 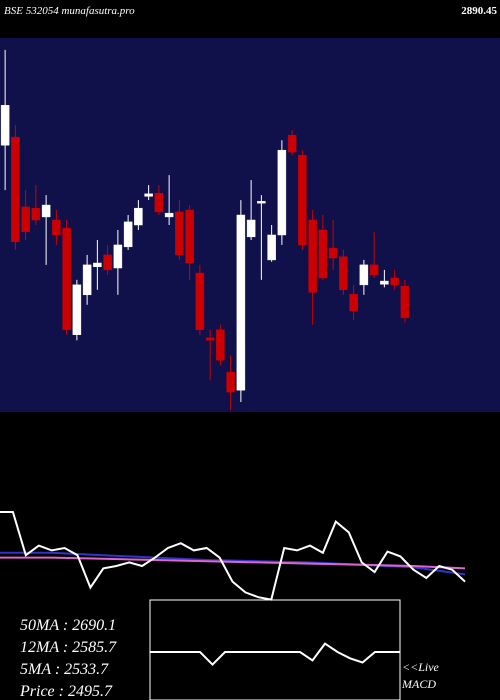 I want to click on stat: Price : 2495.7, so click(x=66, y=691).